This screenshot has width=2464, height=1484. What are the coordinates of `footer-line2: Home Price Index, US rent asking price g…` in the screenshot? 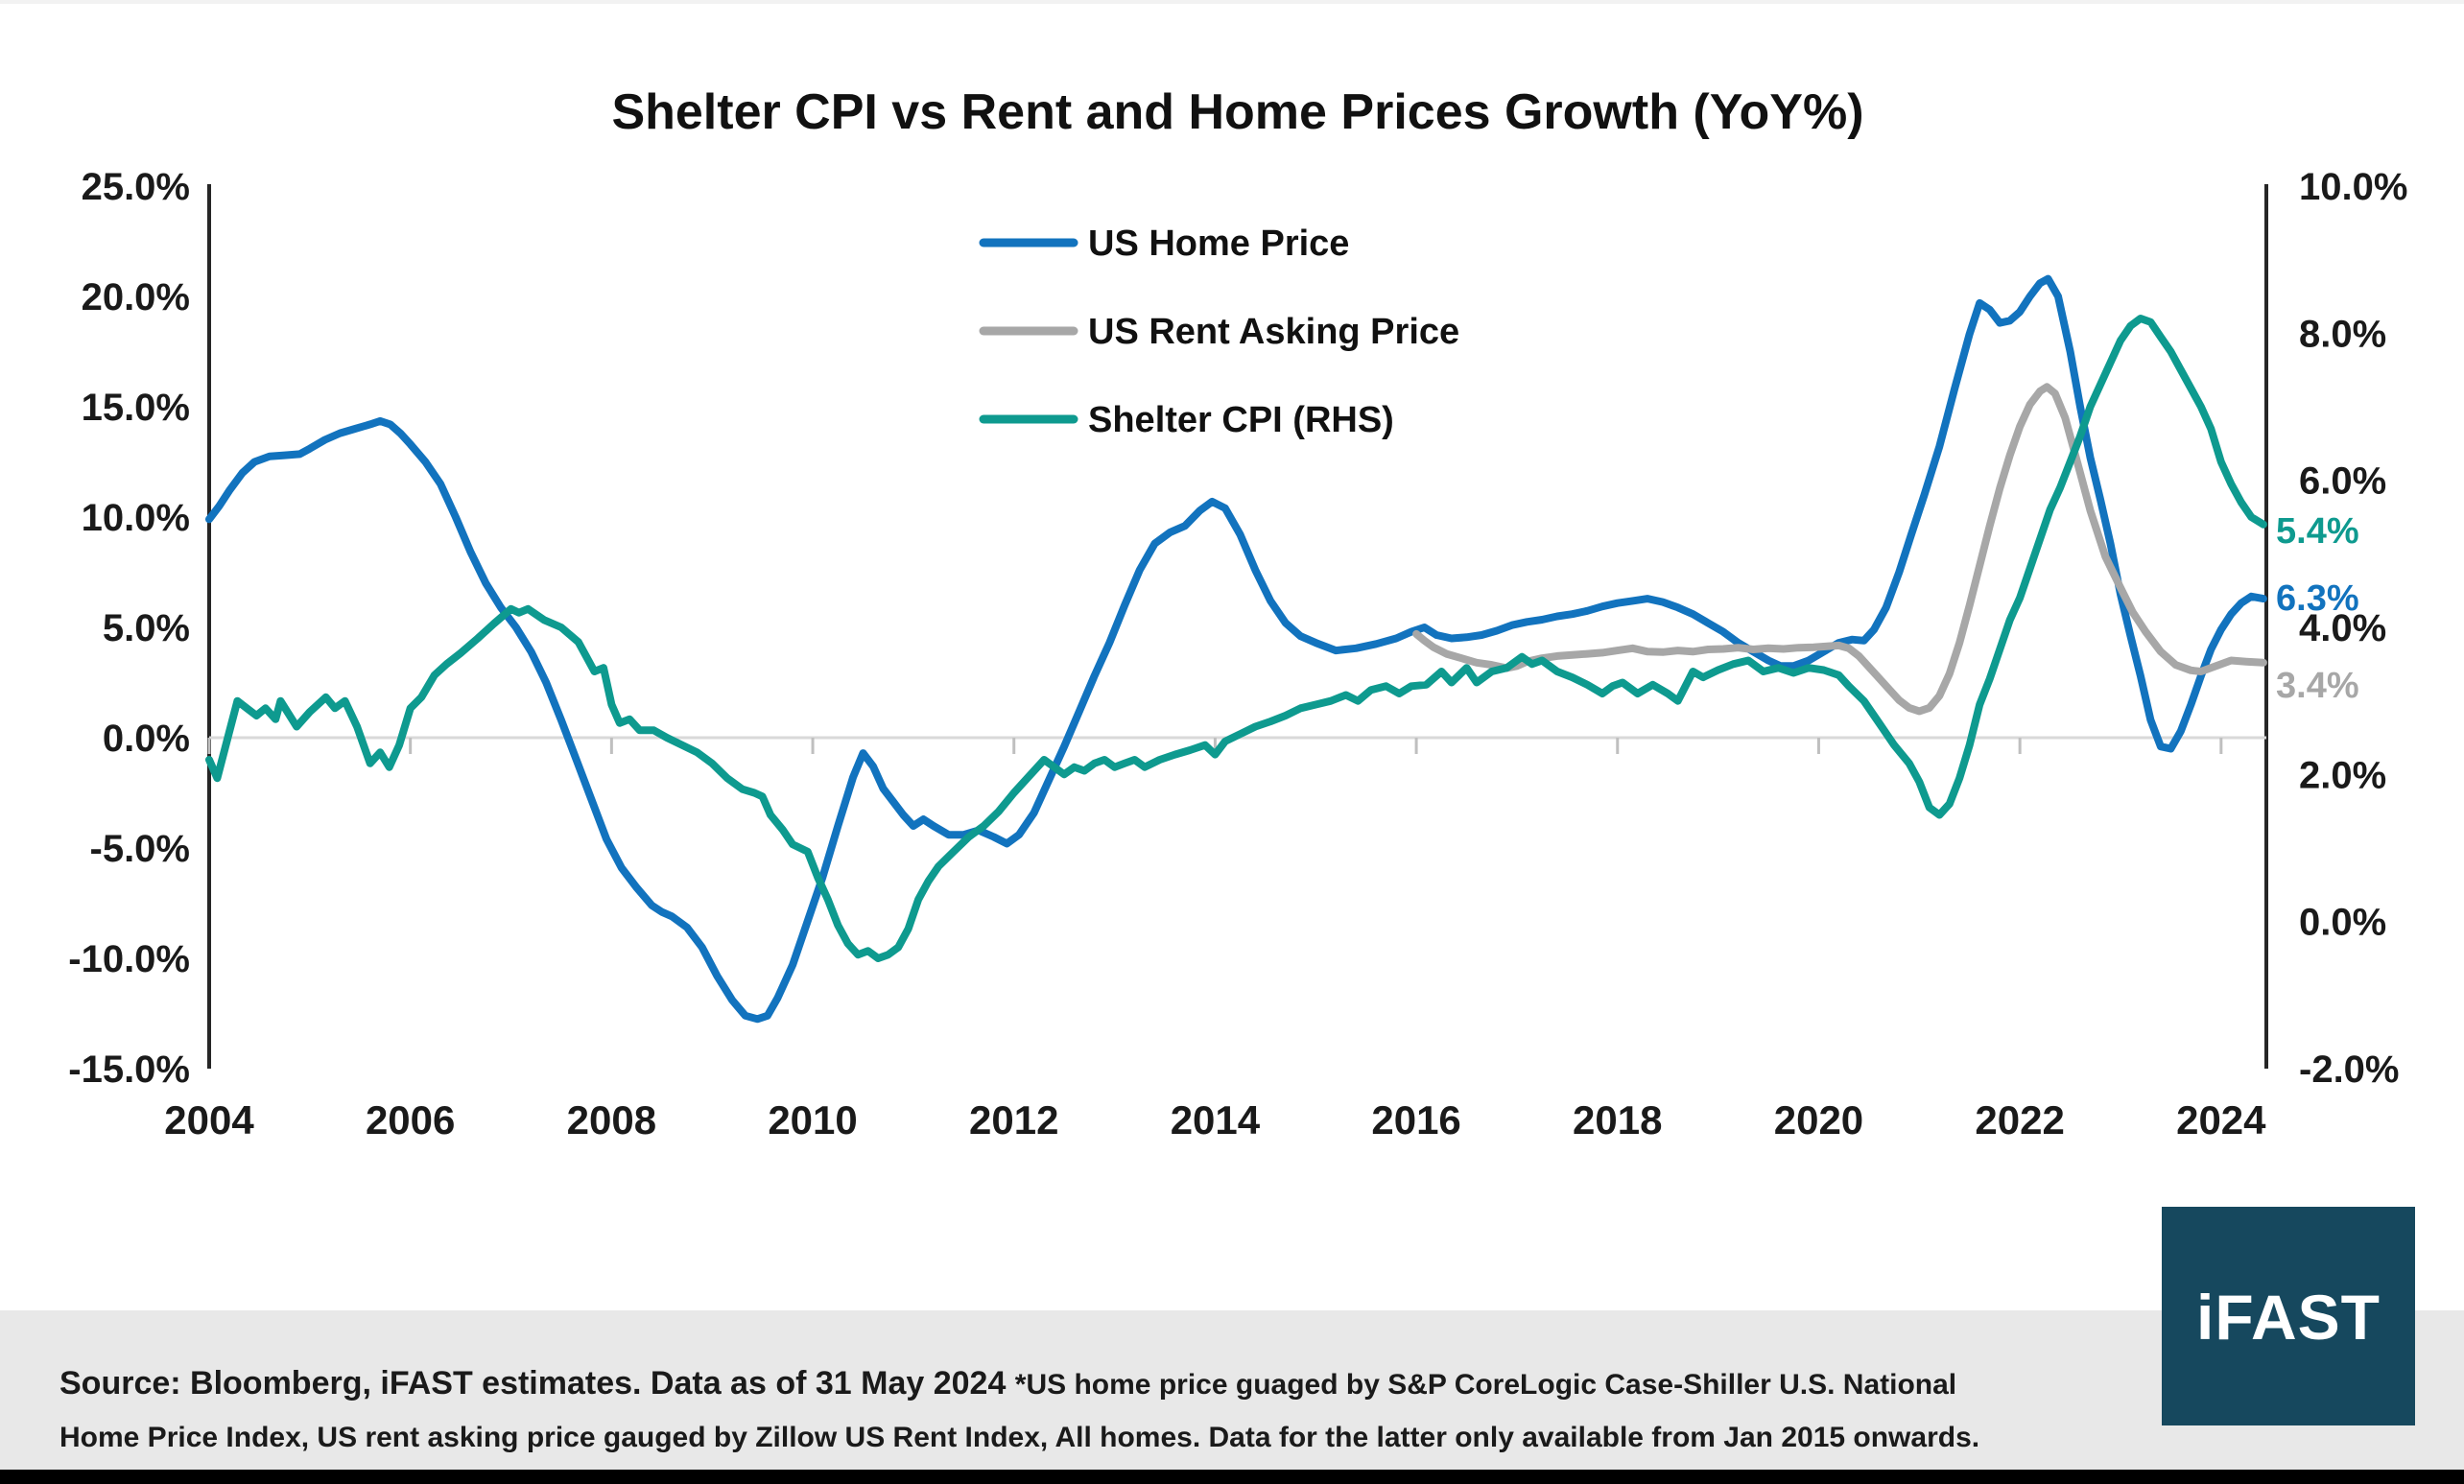 It's located at (1019, 1437).